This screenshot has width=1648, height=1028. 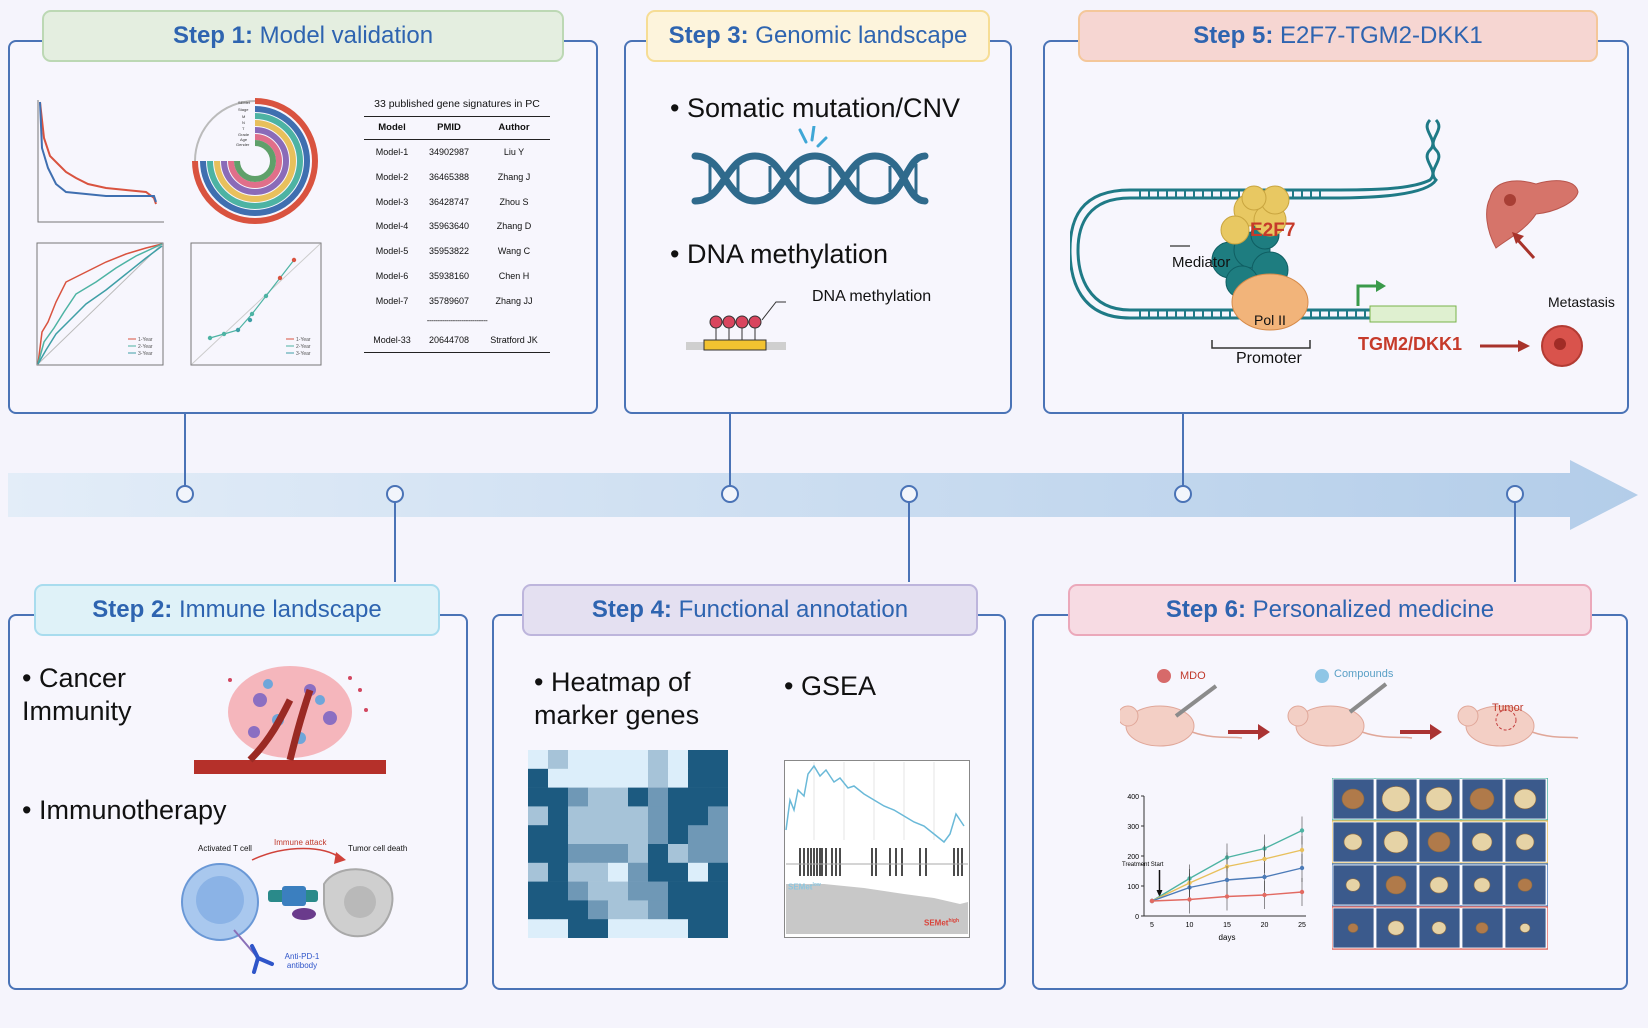 What do you see at coordinates (449, 226) in the screenshot?
I see `cell-pmid: 35963640` at bounding box center [449, 226].